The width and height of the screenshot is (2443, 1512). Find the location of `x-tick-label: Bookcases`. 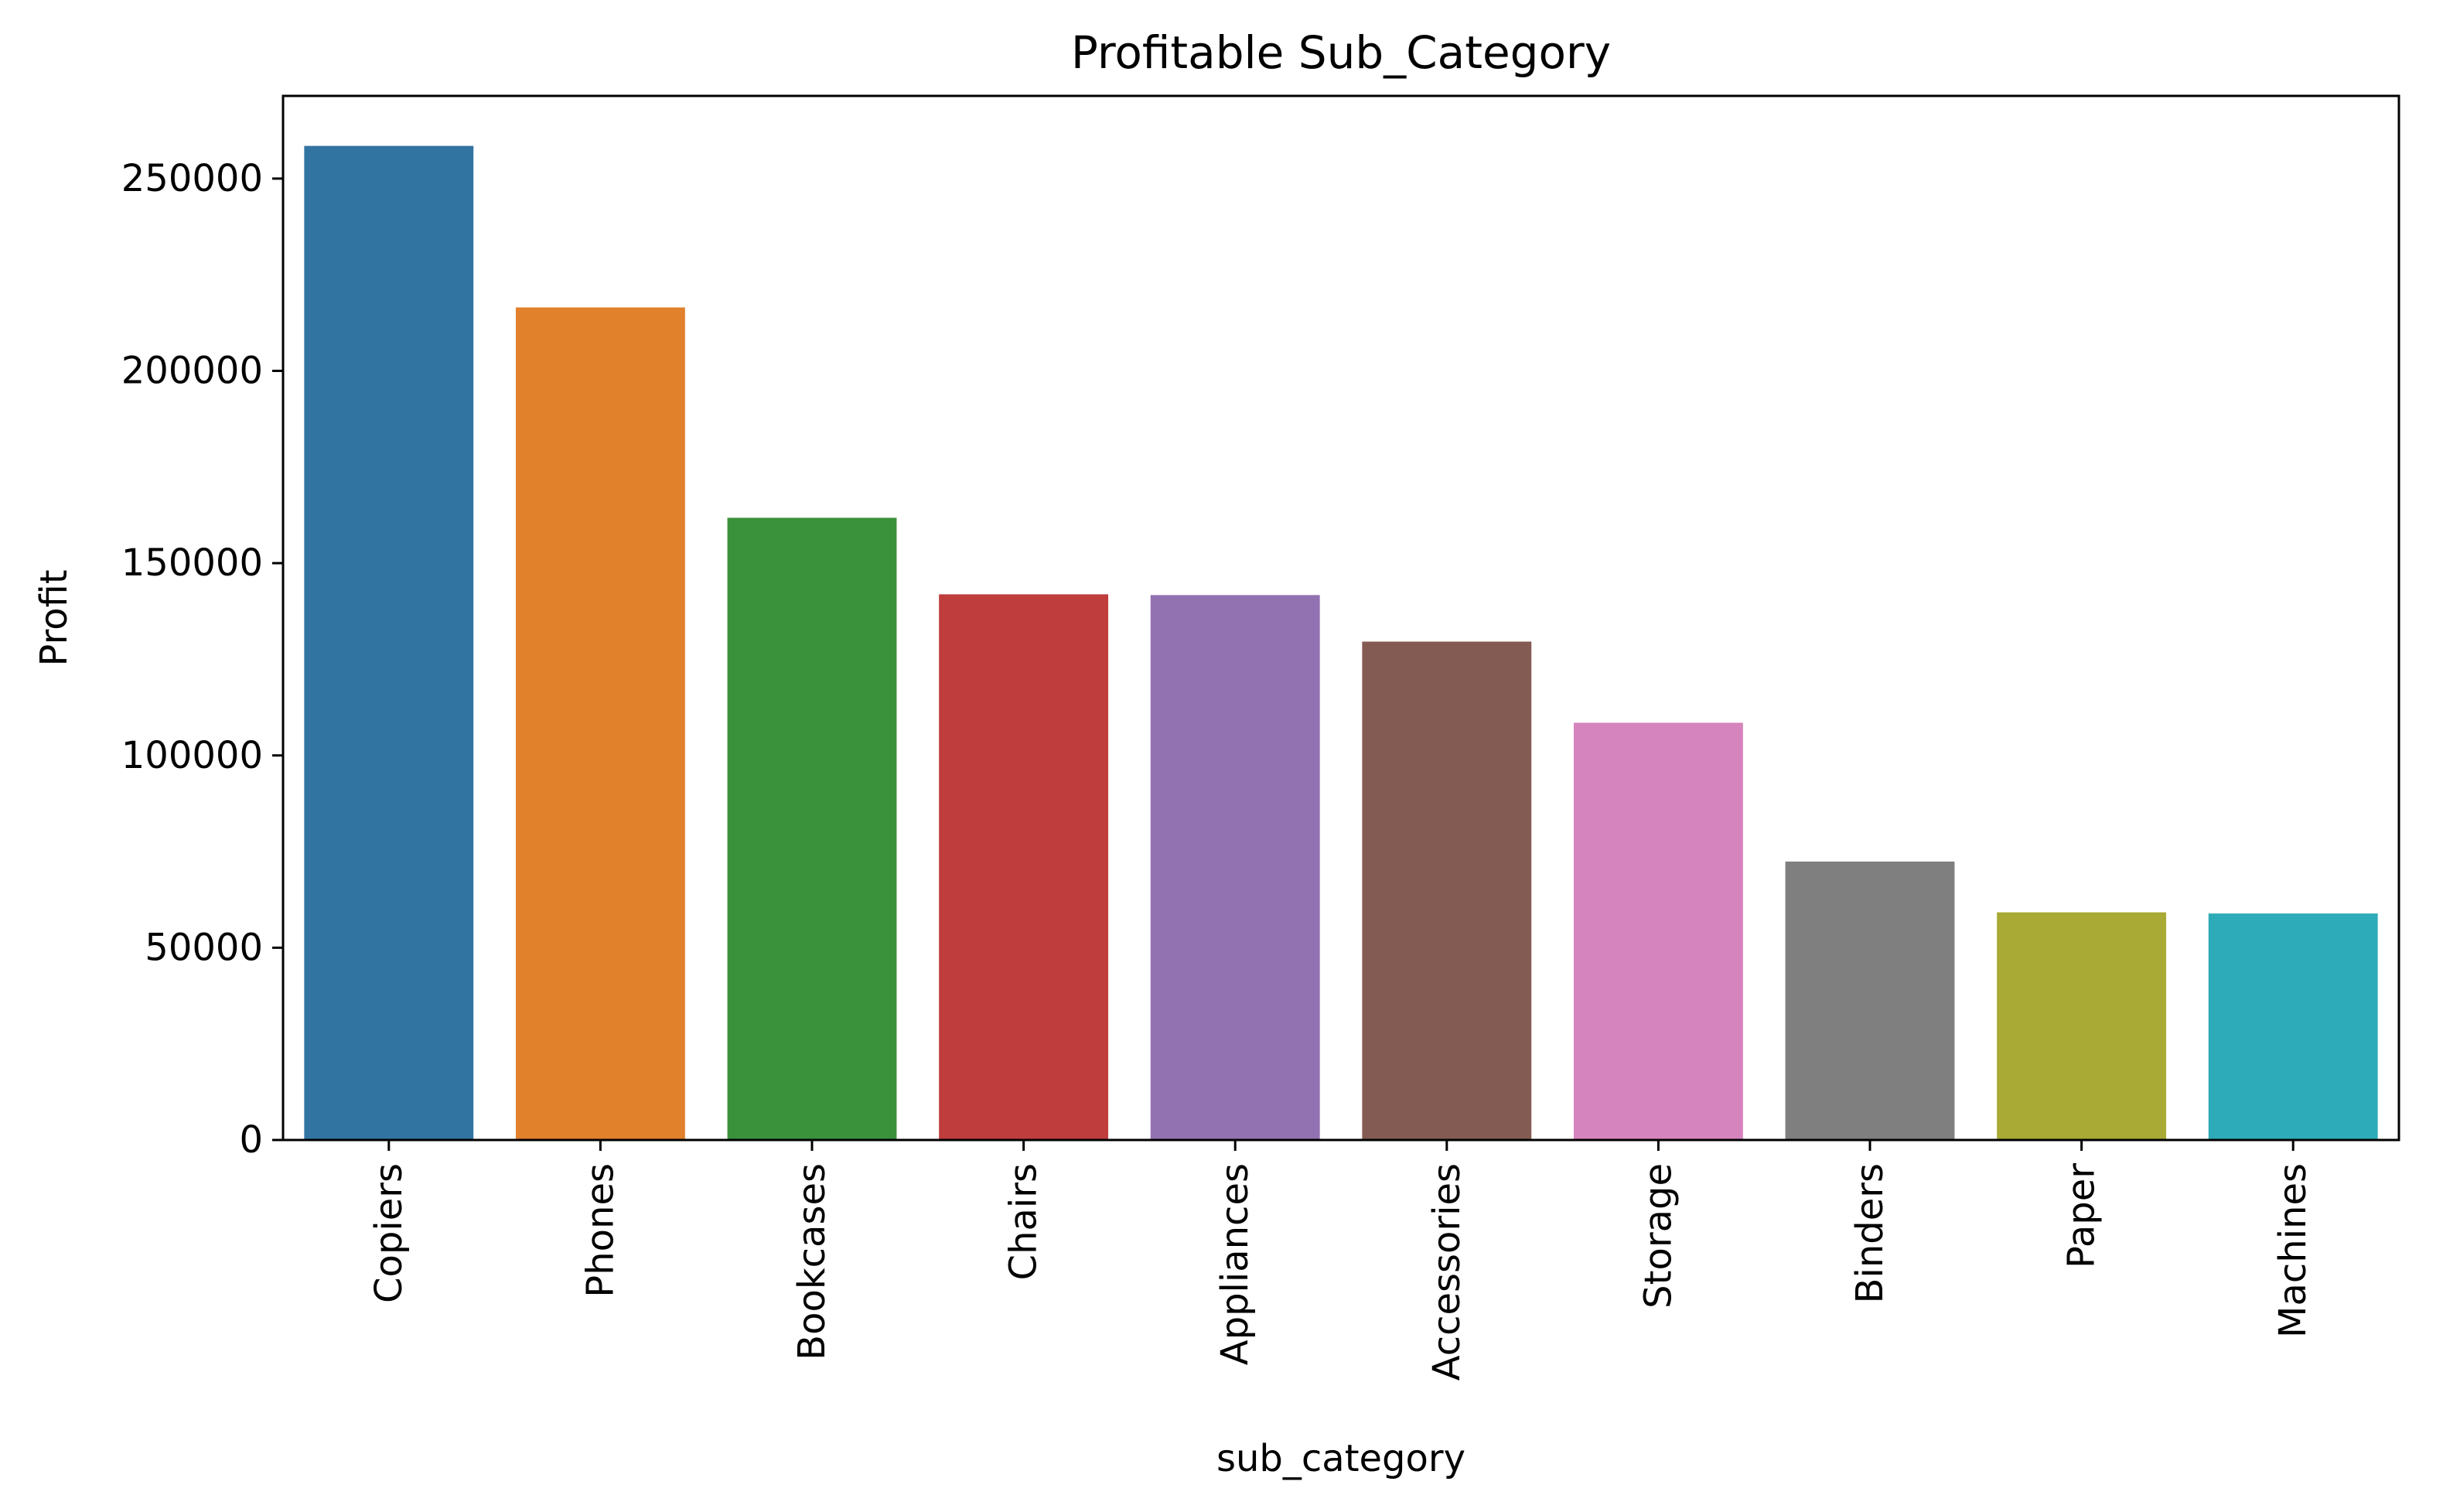

x-tick-label: Bookcases is located at coordinates (812, 1261).